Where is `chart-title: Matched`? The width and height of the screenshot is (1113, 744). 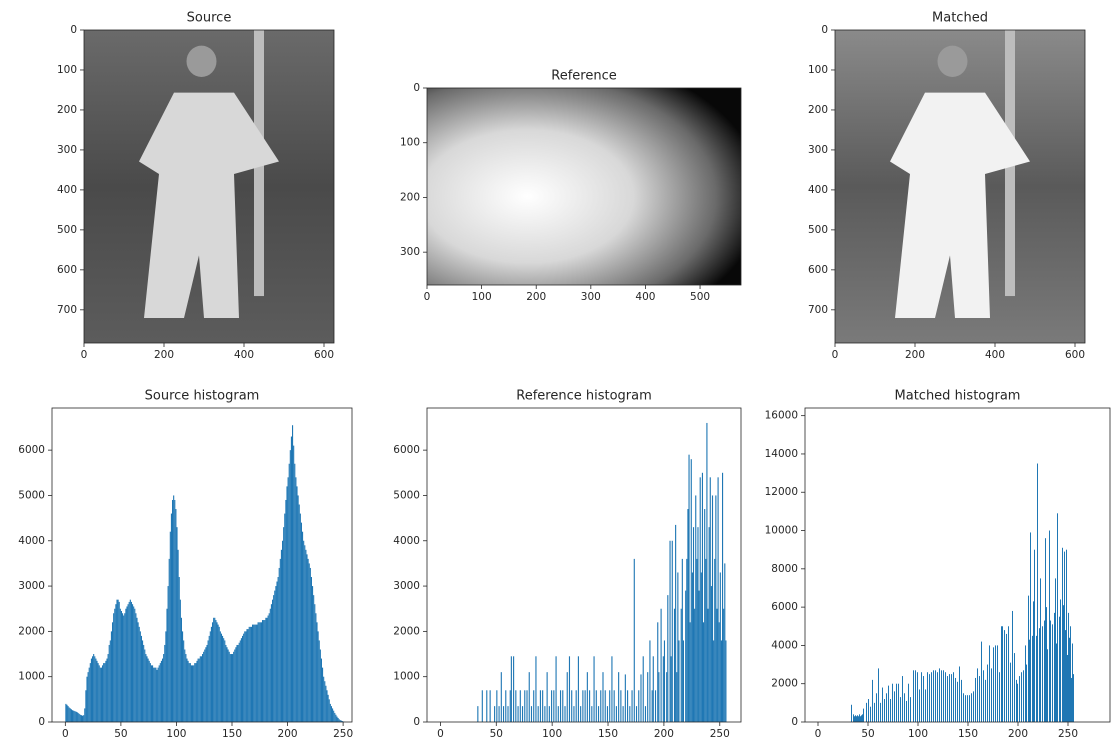
chart-title: Matched is located at coordinates (960, 18).